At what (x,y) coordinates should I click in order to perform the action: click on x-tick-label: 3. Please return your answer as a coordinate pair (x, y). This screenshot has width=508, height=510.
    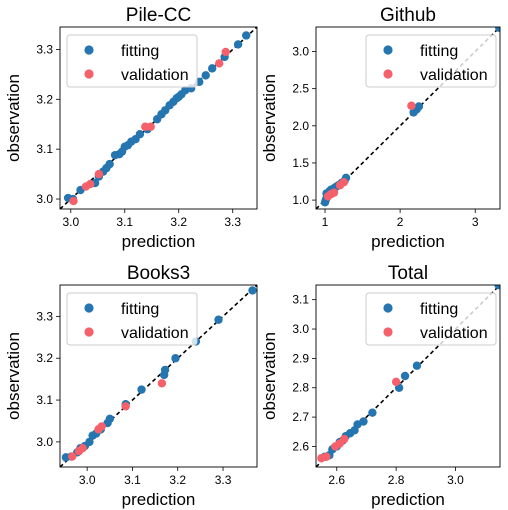
    Looking at the image, I should click on (475, 222).